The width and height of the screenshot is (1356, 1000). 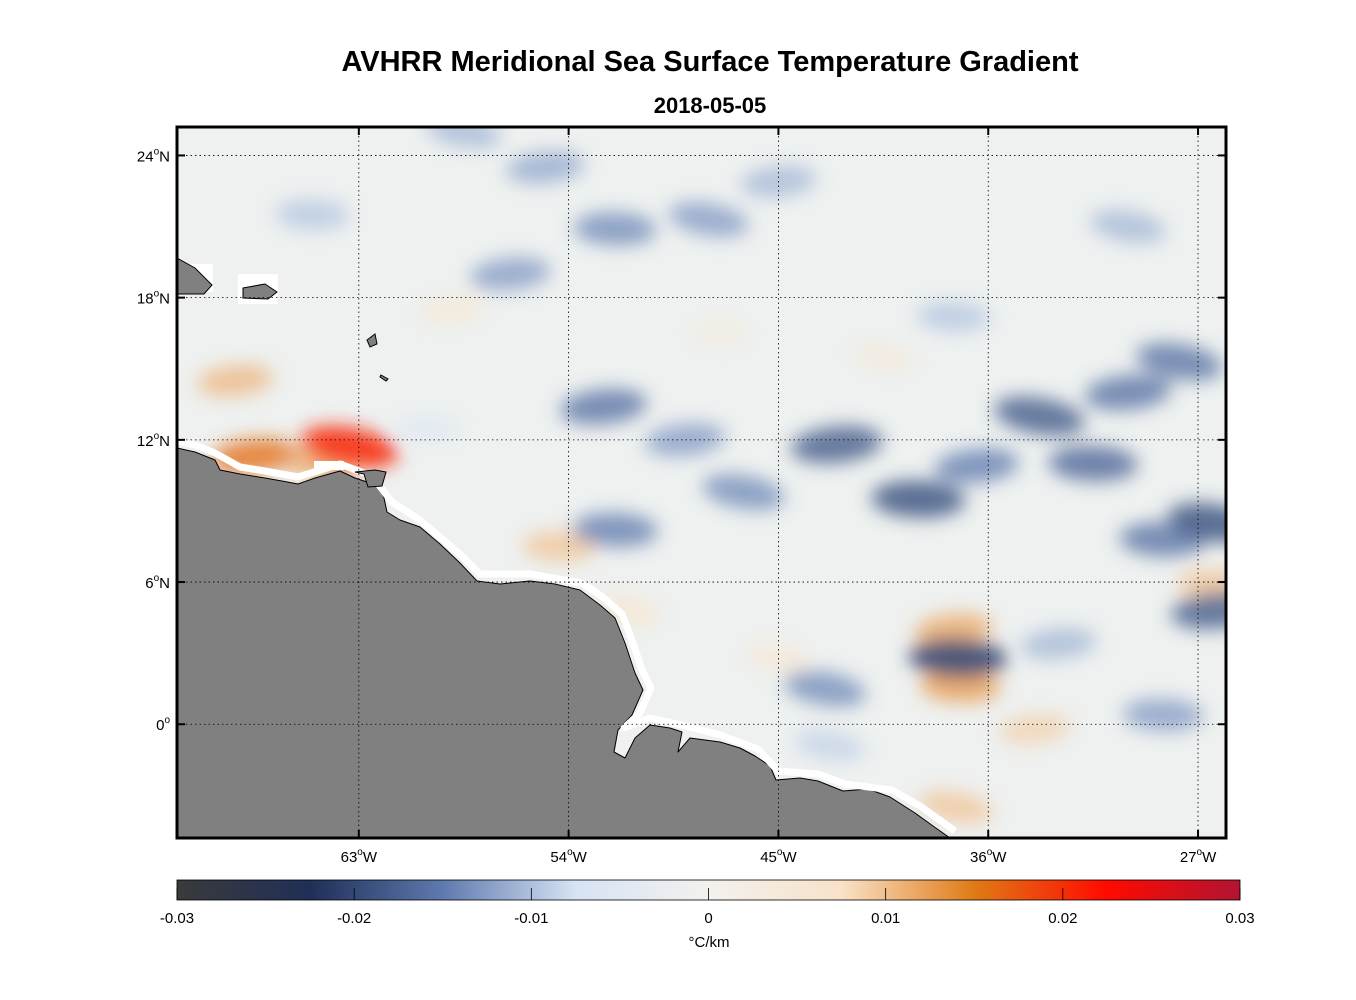 I want to click on chart-subtitle: 2018-05-05, so click(x=710, y=105).